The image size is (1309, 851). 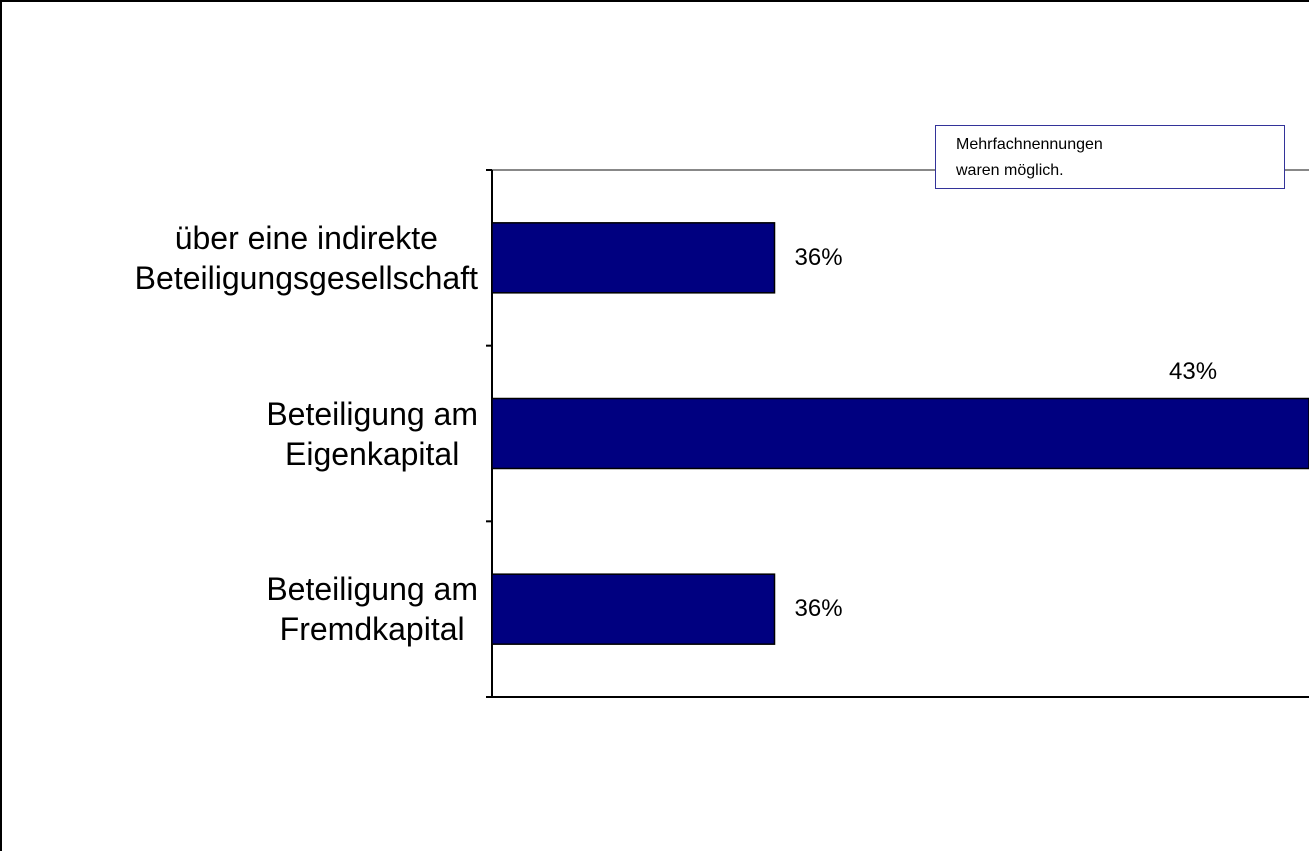 I want to click on value-label: 43%, so click(x=1193, y=371).